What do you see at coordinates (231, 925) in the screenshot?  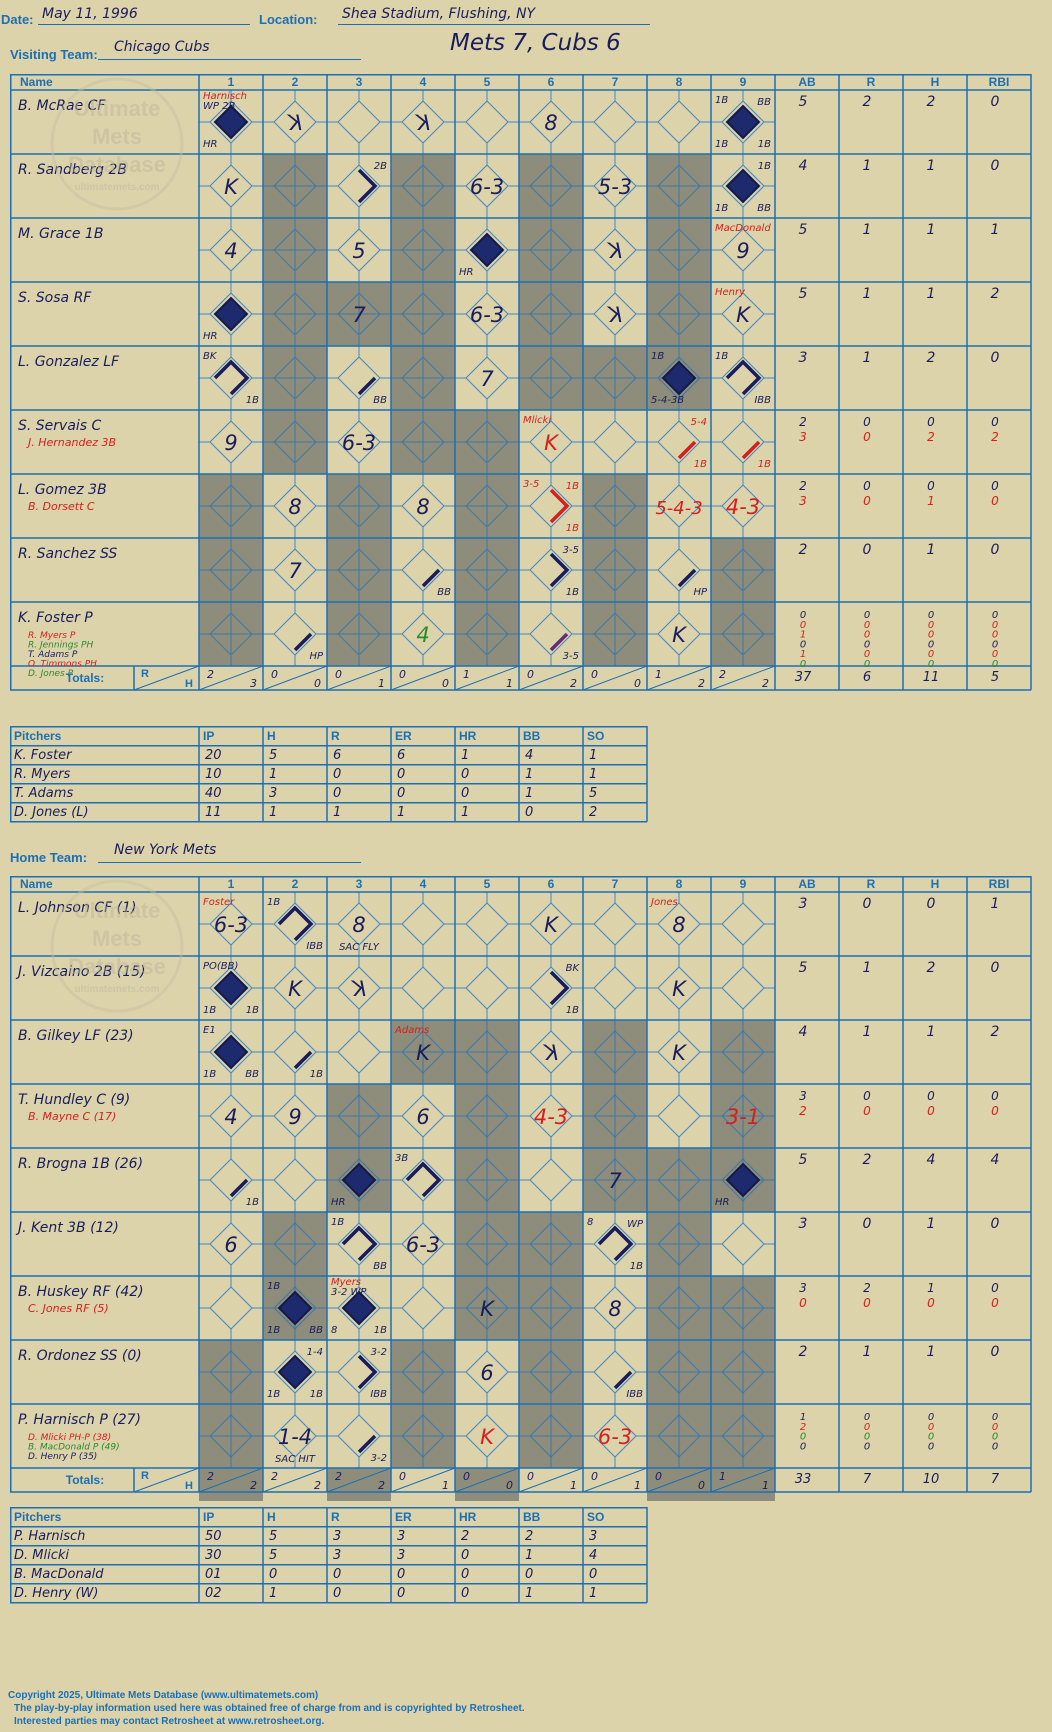 I see `play-result: 6-3` at bounding box center [231, 925].